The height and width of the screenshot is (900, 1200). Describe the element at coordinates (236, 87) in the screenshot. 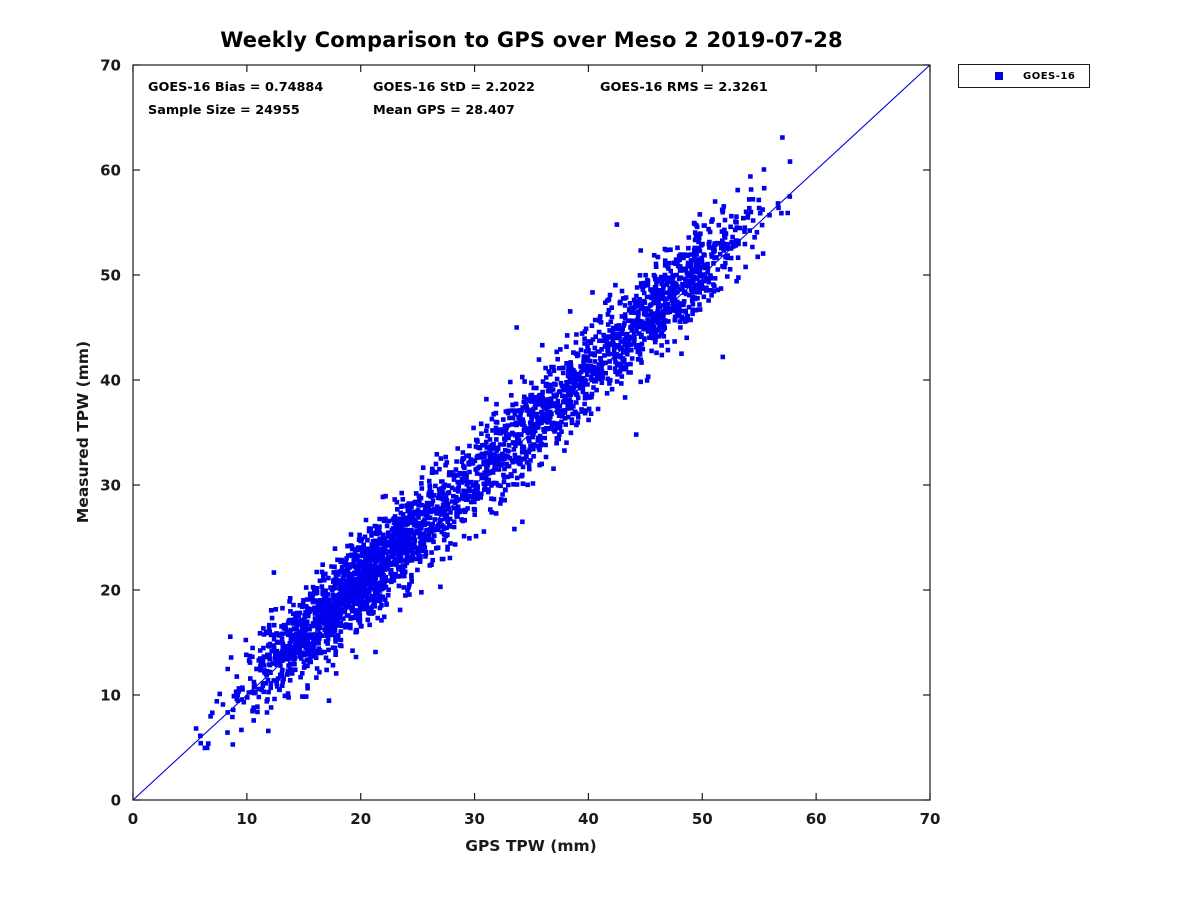

I see `stat-bias: GOES-16 Bias = 0.74884` at that location.